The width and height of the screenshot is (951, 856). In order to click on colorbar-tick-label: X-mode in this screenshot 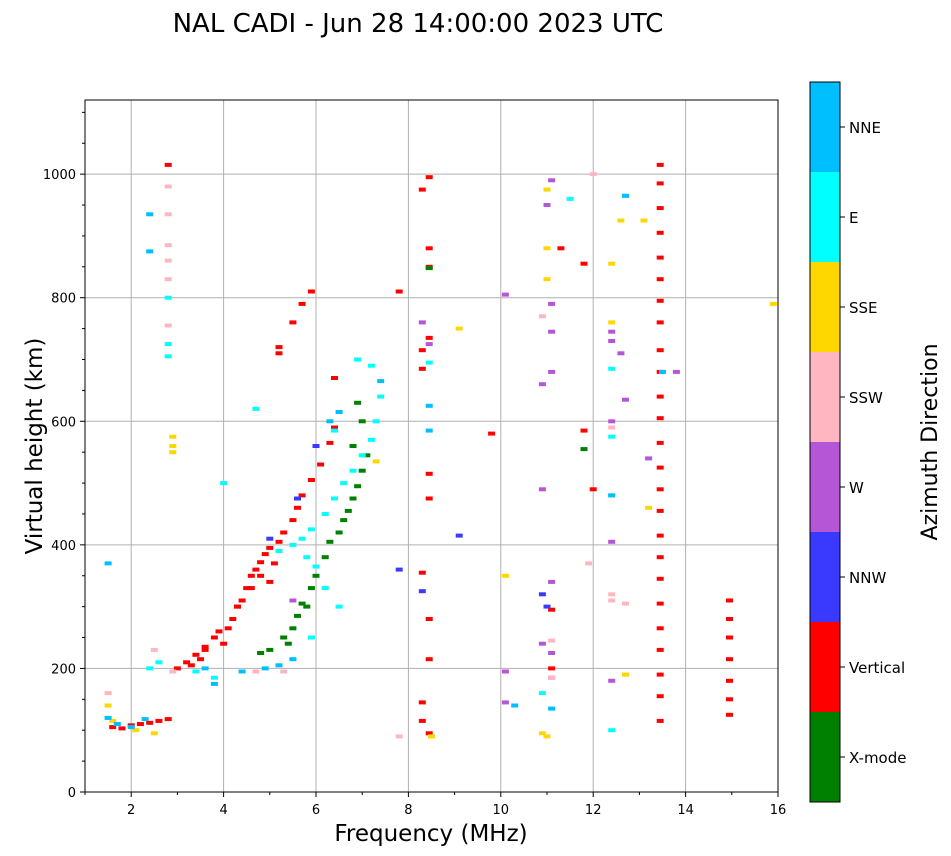, I will do `click(877, 758)`.